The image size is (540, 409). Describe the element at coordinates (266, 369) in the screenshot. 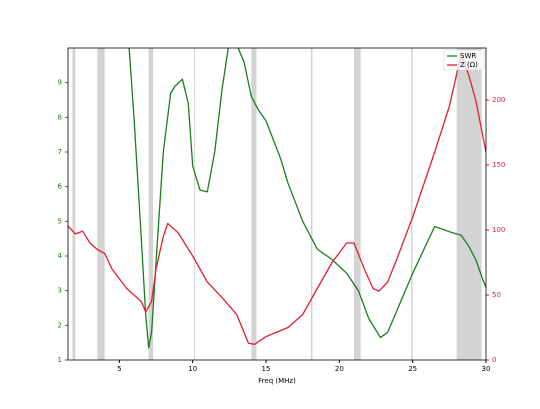

I see `x-tick-label: 15` at that location.